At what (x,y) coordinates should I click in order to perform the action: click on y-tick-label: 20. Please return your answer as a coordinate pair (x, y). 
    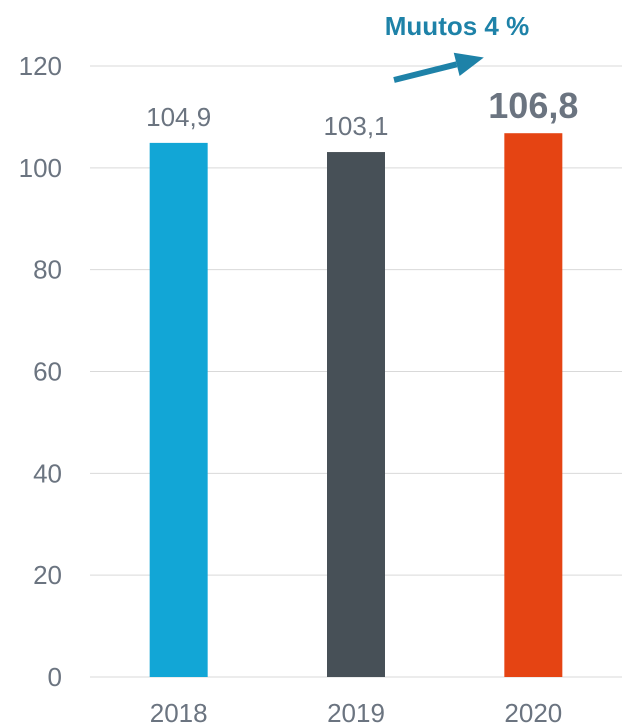
    Looking at the image, I should click on (47, 575).